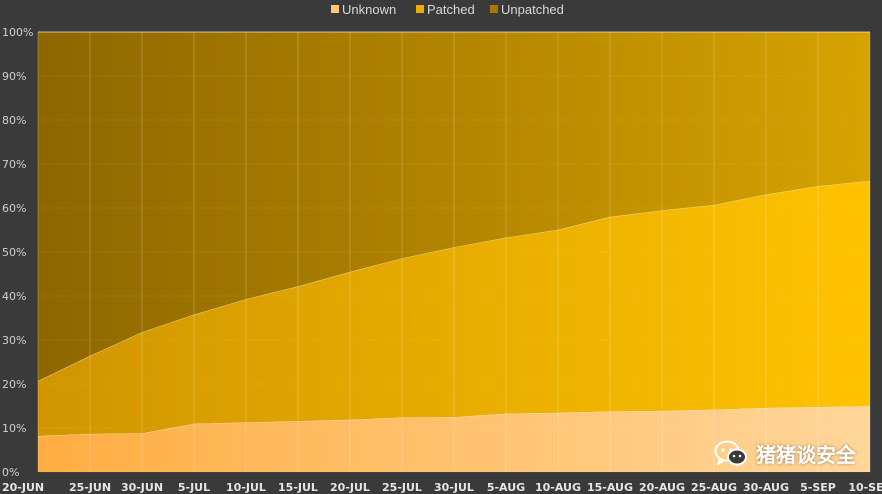 Image resolution: width=882 pixels, height=494 pixels. Describe the element at coordinates (14, 164) in the screenshot. I see `y-tick-label: 70%` at that location.